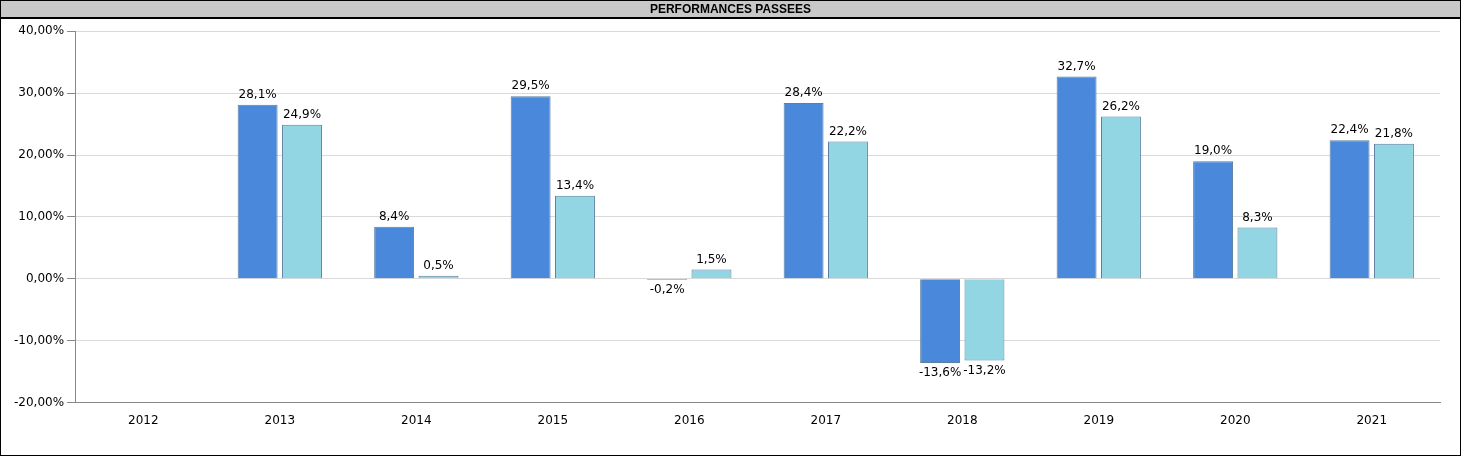 The width and height of the screenshot is (1461, 456). I want to click on y-tick-label: 10,00%, so click(41, 216).